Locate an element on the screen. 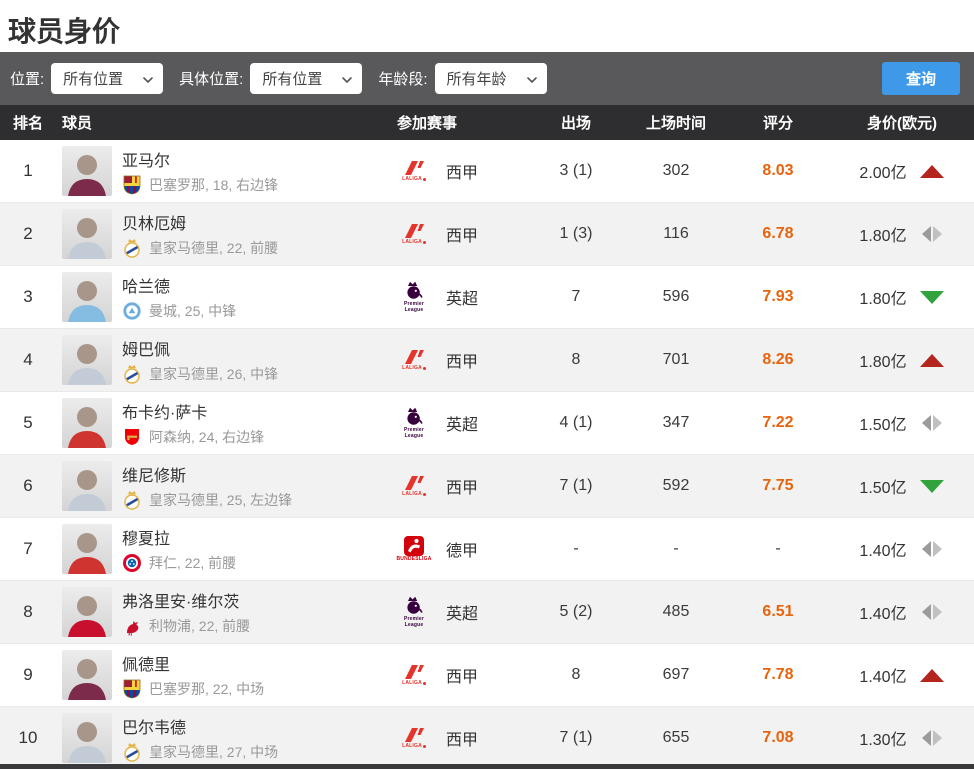  player-club-line: 皇家马德里, 25, 左边锋 is located at coordinates (207, 500).